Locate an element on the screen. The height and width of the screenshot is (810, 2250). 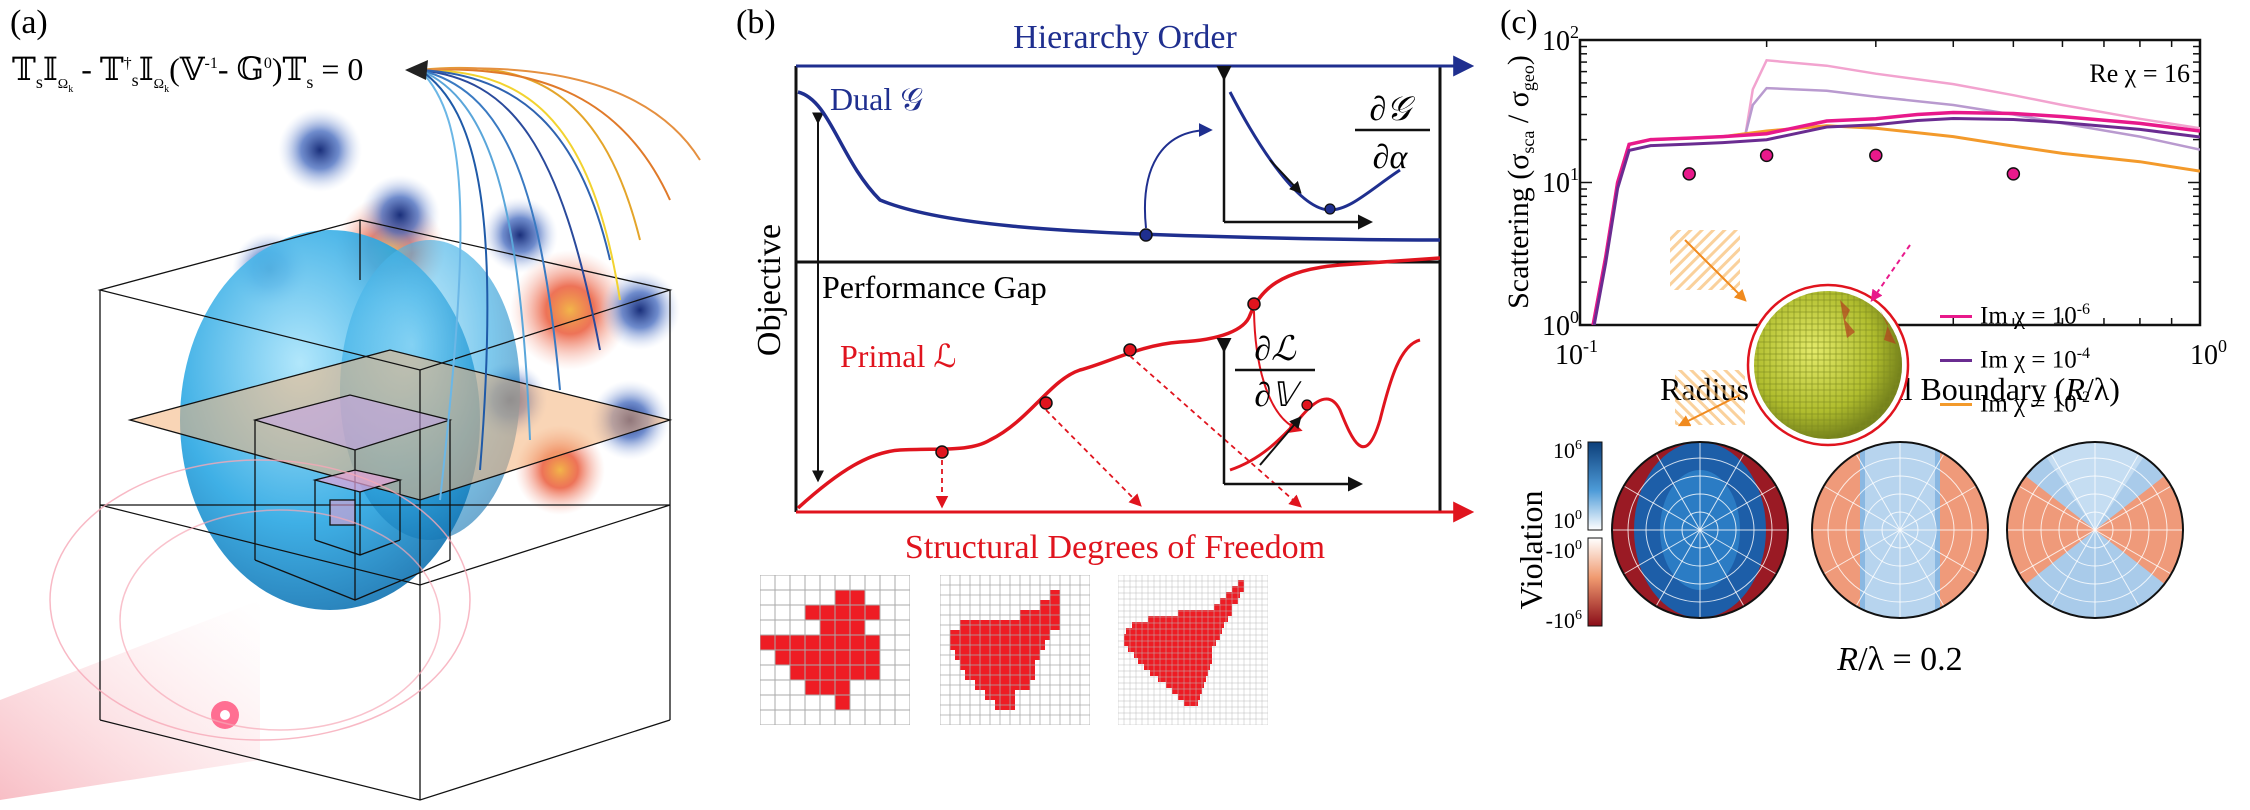
projection-arrows is located at coordinates (1118, 432).